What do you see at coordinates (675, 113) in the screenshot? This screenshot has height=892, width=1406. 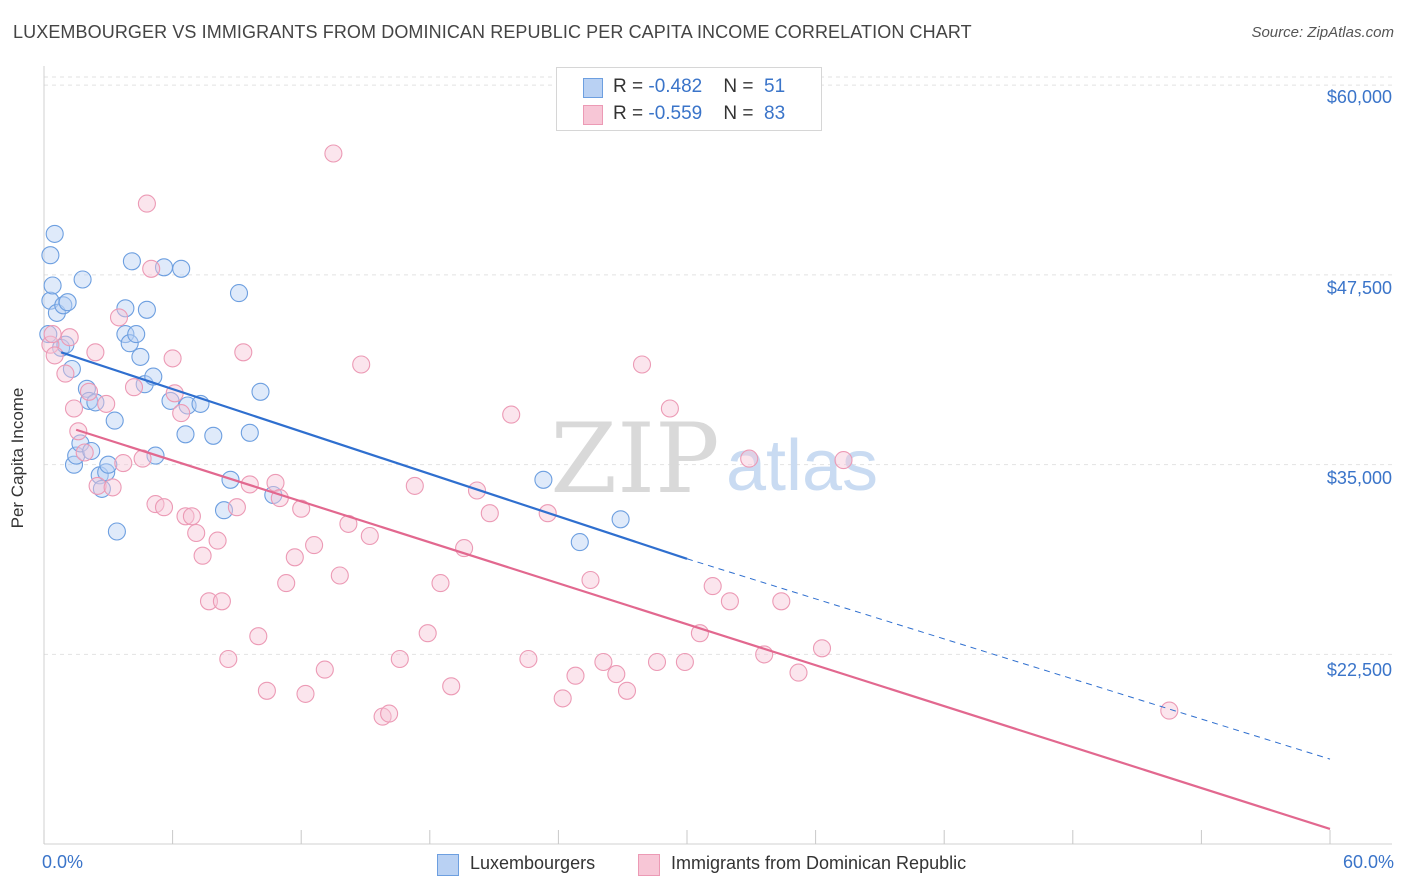 I see `legend-r-value: -0.559` at bounding box center [675, 113].